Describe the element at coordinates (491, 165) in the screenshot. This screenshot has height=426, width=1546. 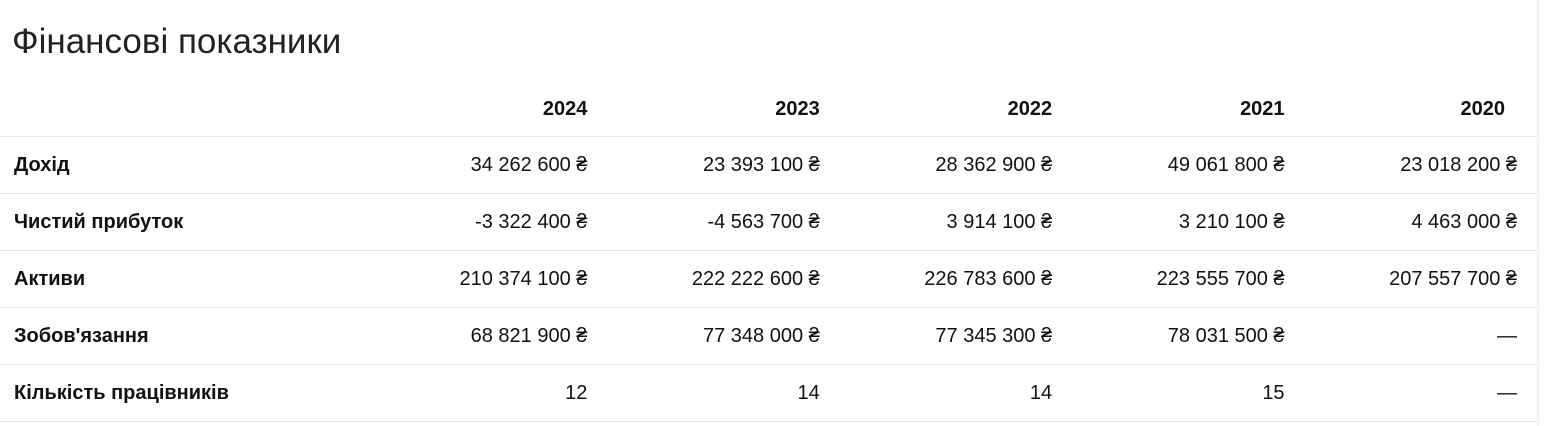
I see `cell-value: 34 262 600 ₴` at that location.